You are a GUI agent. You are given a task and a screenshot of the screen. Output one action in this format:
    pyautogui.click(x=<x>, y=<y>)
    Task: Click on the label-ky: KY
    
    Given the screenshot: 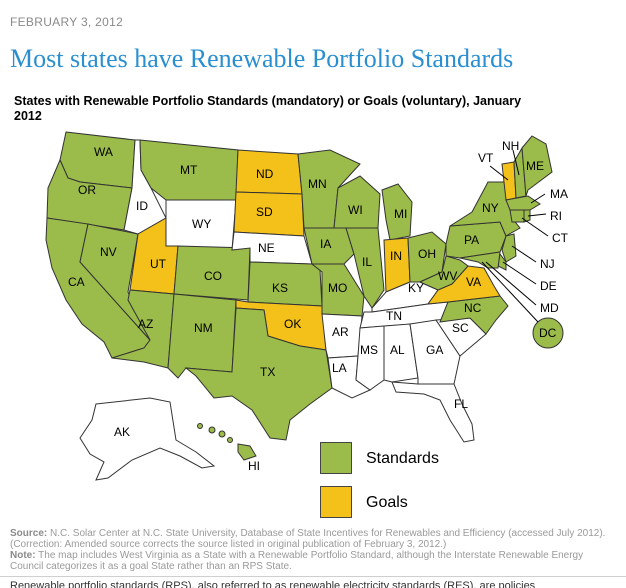 What is the action you would take?
    pyautogui.click(x=416, y=288)
    